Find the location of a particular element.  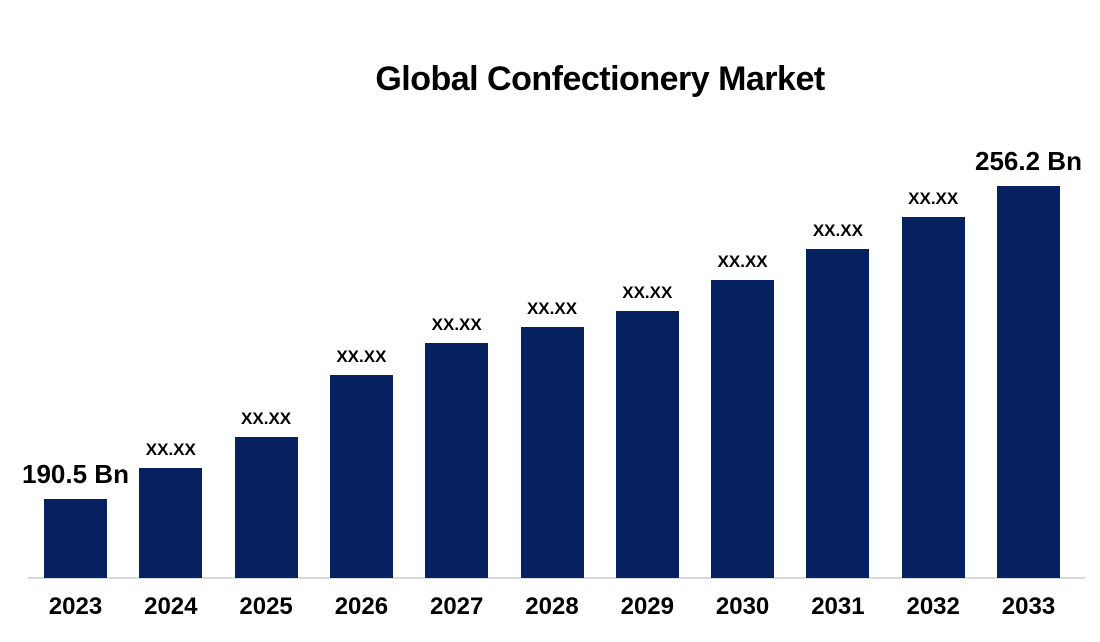

bar-2033 is located at coordinates (1028, 382).